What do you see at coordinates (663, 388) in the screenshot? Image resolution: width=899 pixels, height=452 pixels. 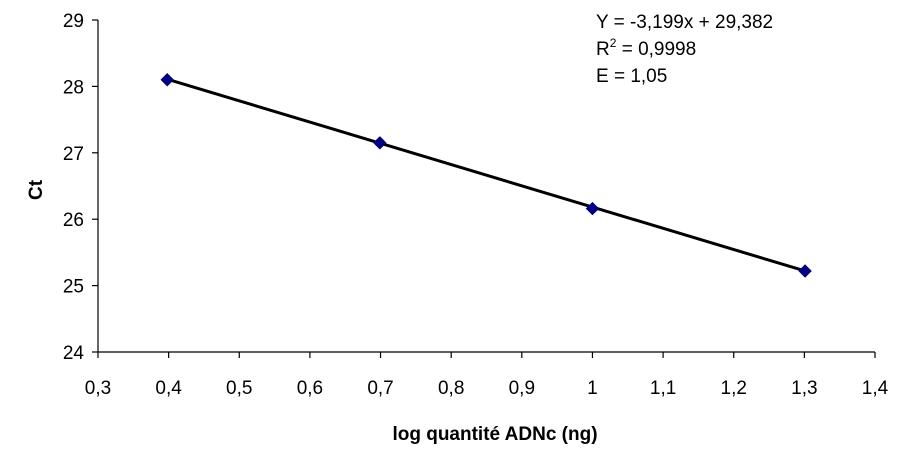 I see `x-tick-label: 1,1` at bounding box center [663, 388].